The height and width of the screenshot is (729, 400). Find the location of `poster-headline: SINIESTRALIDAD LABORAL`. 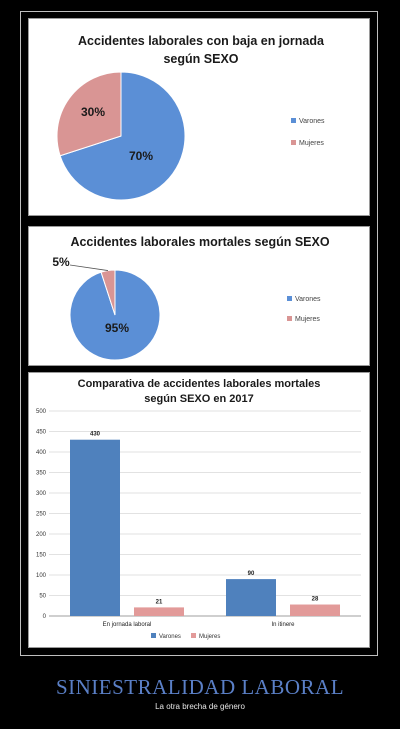

poster-headline: SINIESTRALIDAD LABORAL is located at coordinates (200, 687).